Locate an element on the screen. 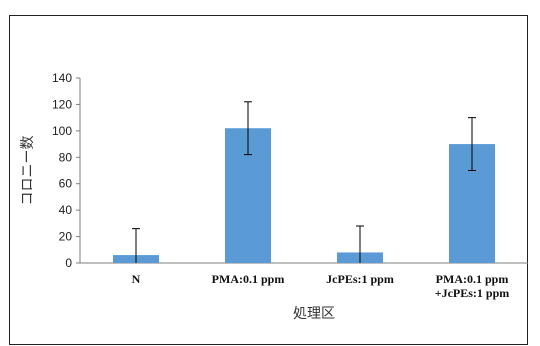 This screenshot has height=346, width=540. category-label: JcPEs:1 ppm is located at coordinates (360, 279).